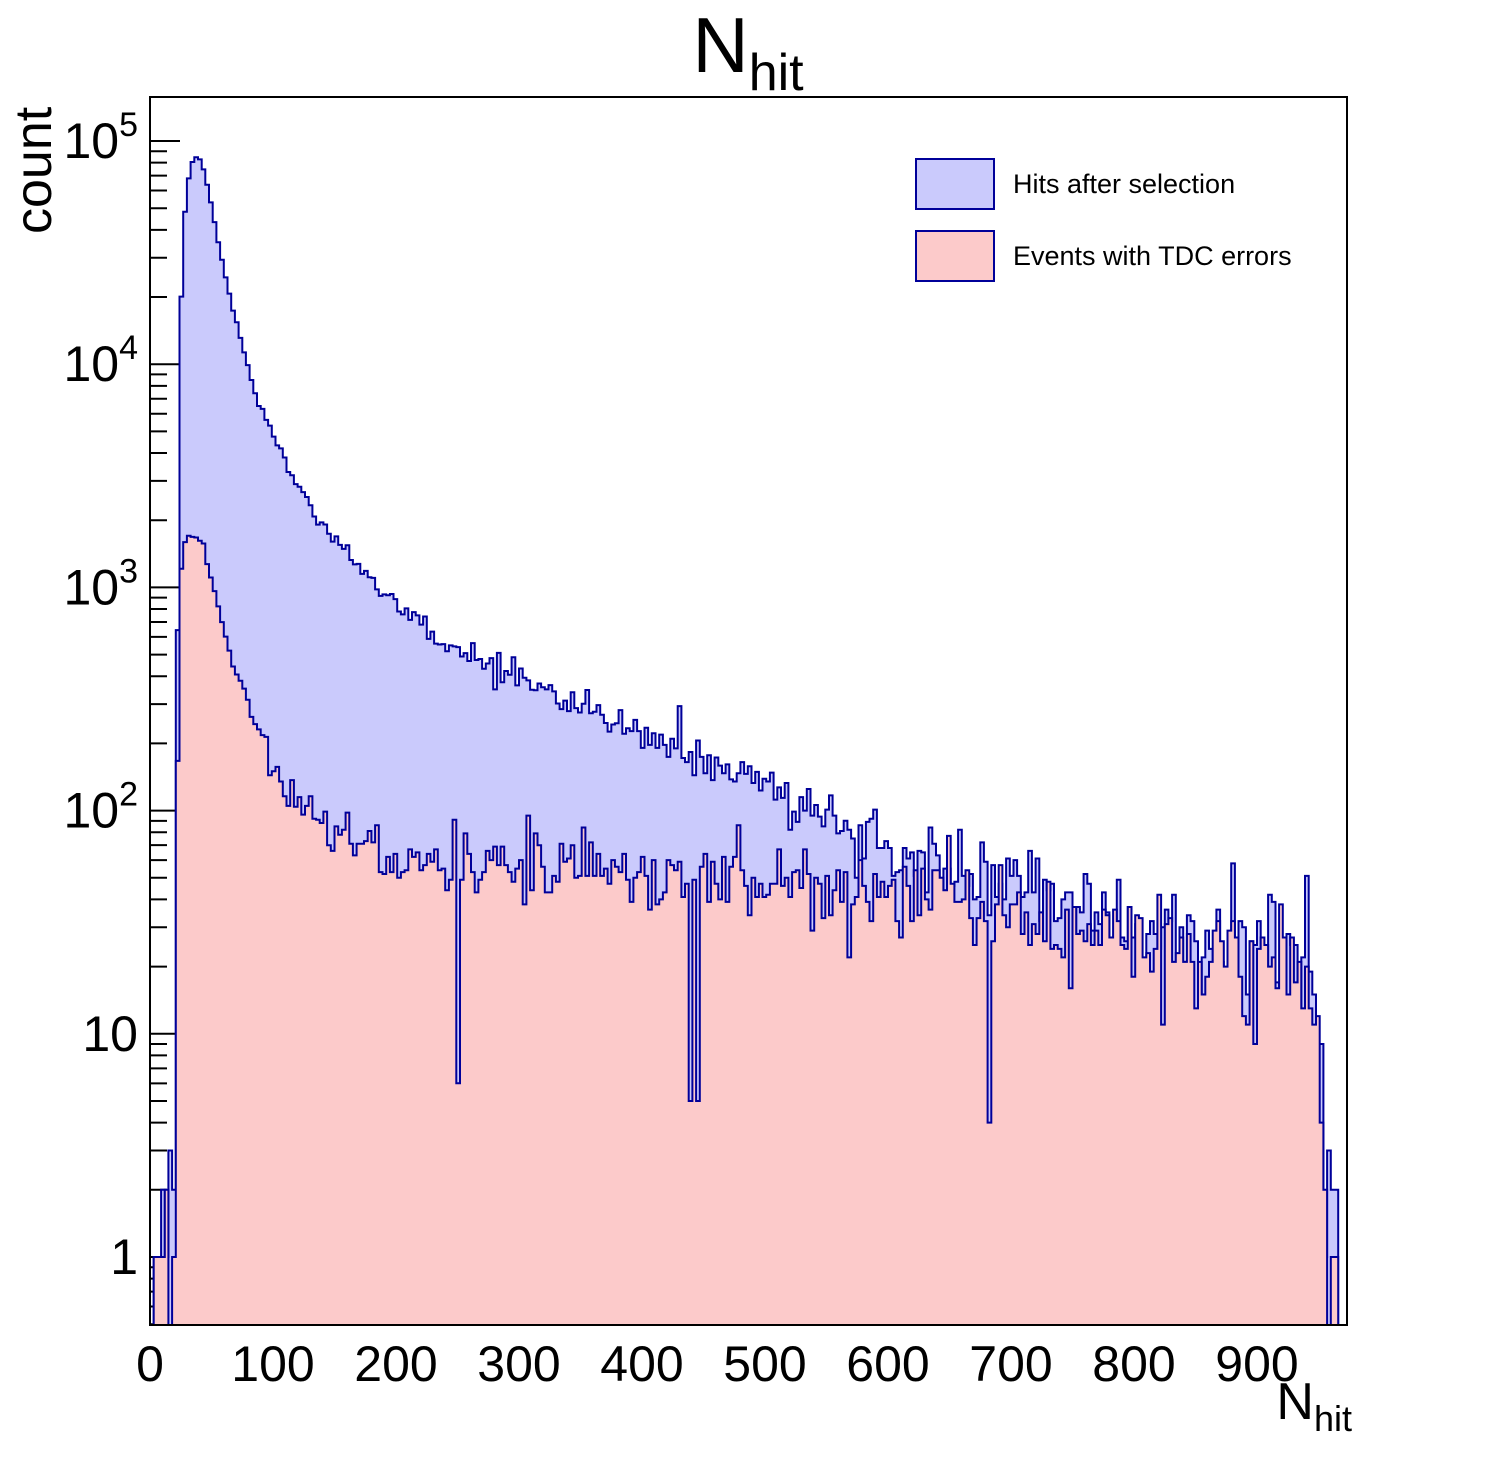 This screenshot has width=1496, height=1472. What do you see at coordinates (1124, 183) in the screenshot?
I see `legend-label: Hits after selection` at bounding box center [1124, 183].